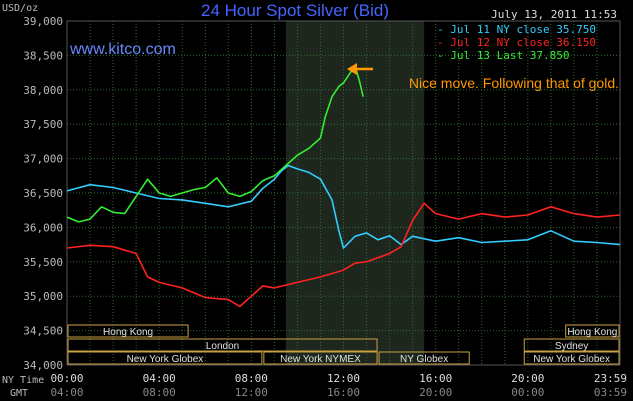 This screenshot has height=401, width=633. Describe the element at coordinates (43, 90) in the screenshot. I see `y-tick-label: 38,000` at that location.